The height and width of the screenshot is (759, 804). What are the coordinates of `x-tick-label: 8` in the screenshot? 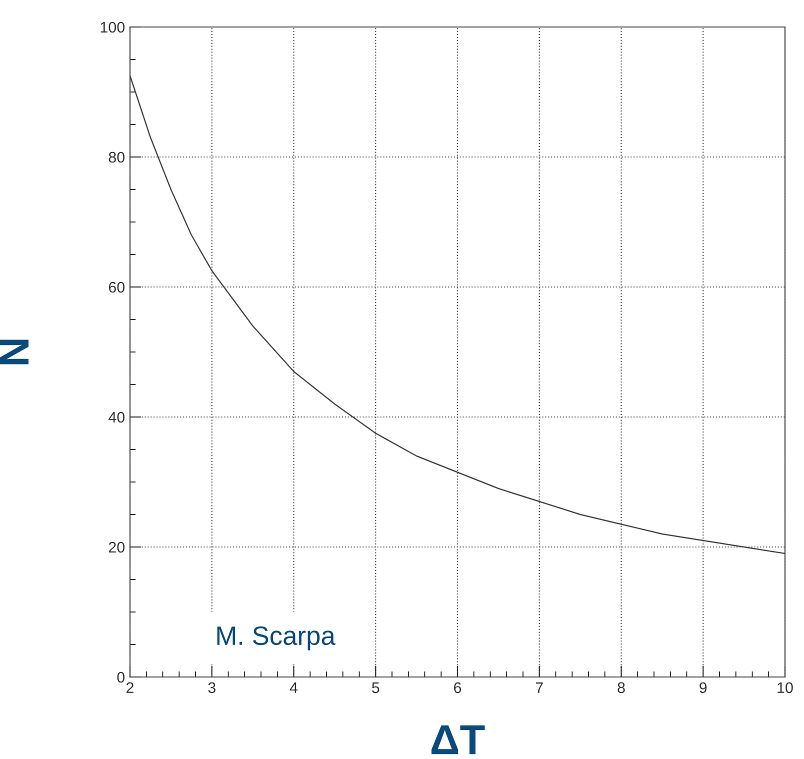 It's located at (621, 688).